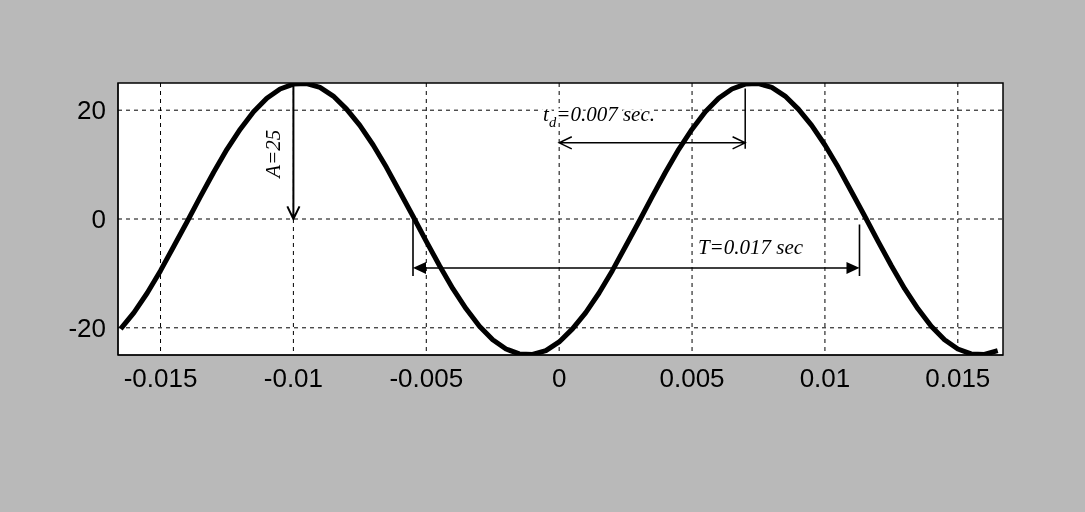  What do you see at coordinates (692, 378) in the screenshot?
I see `x-tick-label: 0.005` at bounding box center [692, 378].